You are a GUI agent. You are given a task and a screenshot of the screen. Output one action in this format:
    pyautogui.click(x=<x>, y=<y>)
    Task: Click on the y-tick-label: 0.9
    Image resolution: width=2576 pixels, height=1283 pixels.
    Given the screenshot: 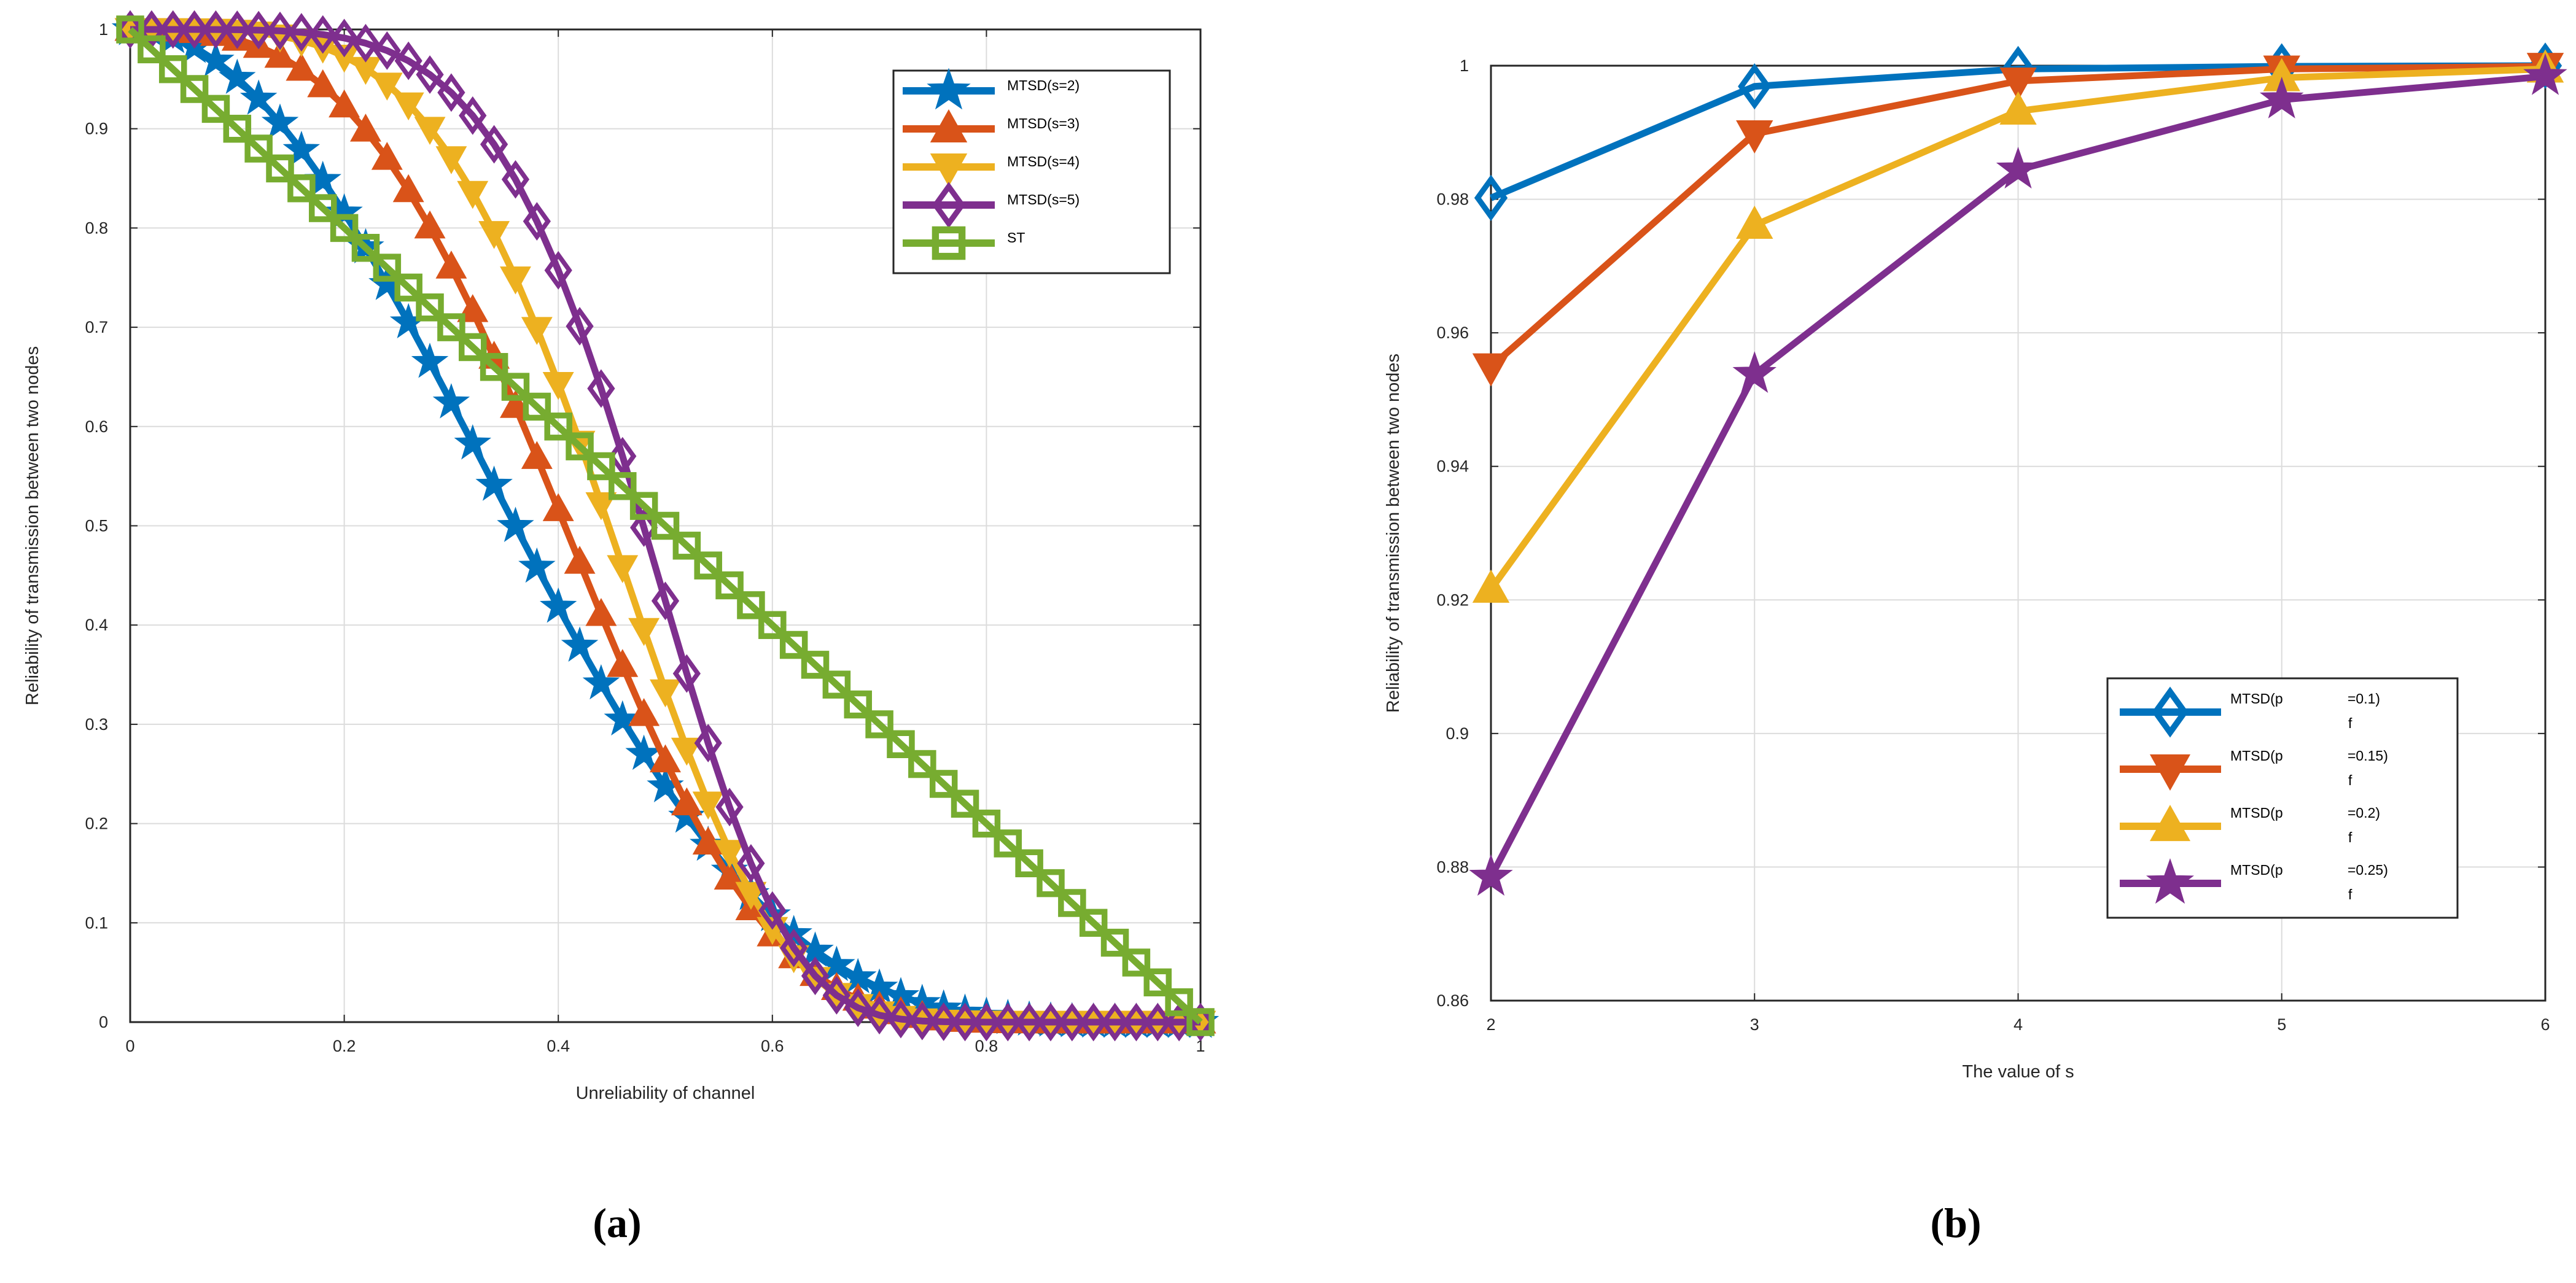 What is the action you would take?
    pyautogui.click(x=1457, y=733)
    